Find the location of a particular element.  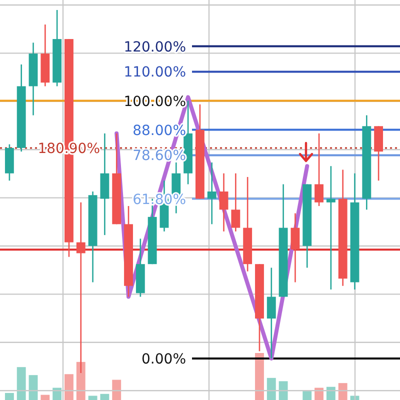

annotation: 120.00% is located at coordinates (155, 47).